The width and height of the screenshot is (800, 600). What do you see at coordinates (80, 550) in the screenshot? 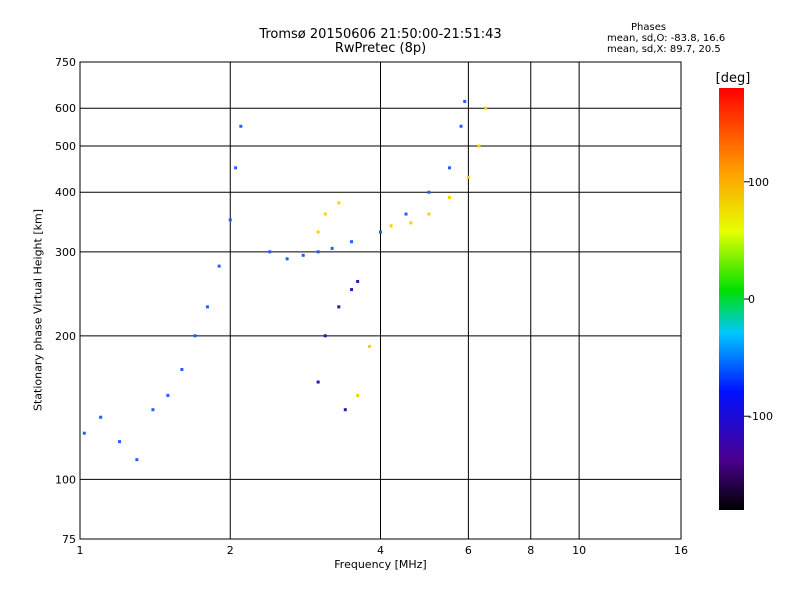
I see `x-tick-label: 1` at bounding box center [80, 550].